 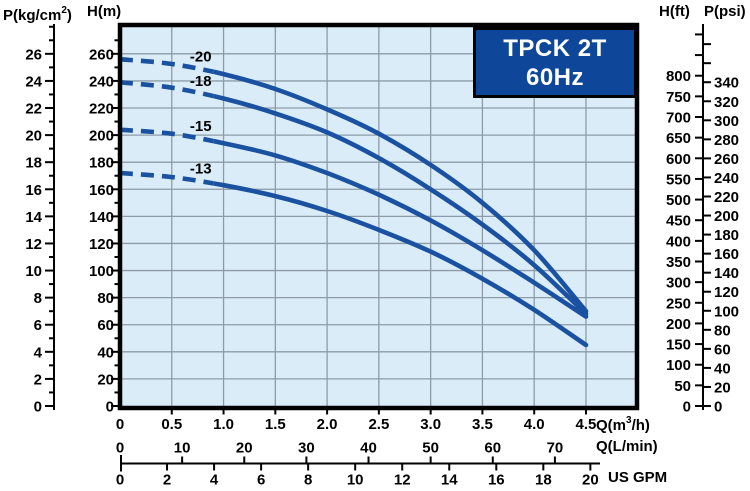 I want to click on axis-title-h-m: H(m), so click(x=104, y=11).